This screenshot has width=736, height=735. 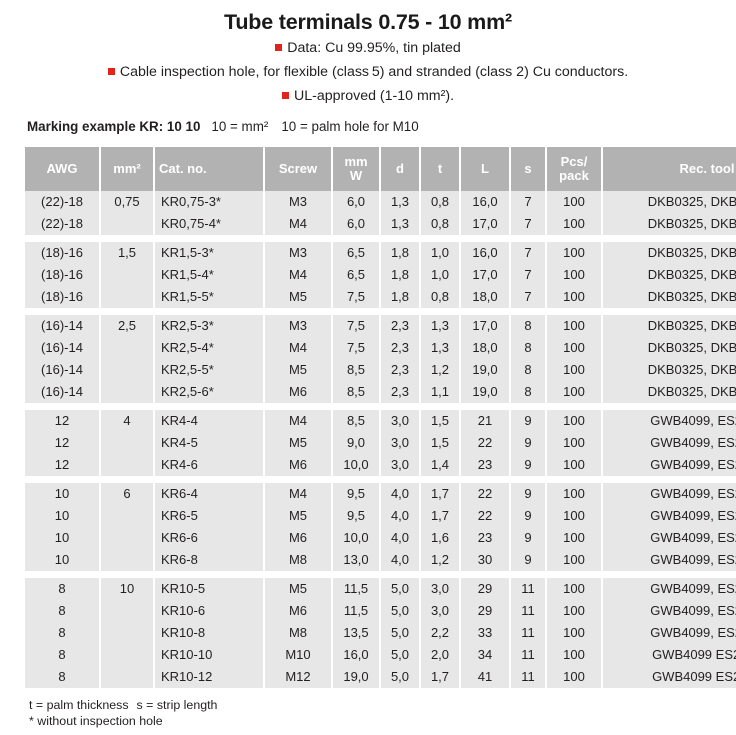 I want to click on cell-l: 19,0, so click(x=485, y=370).